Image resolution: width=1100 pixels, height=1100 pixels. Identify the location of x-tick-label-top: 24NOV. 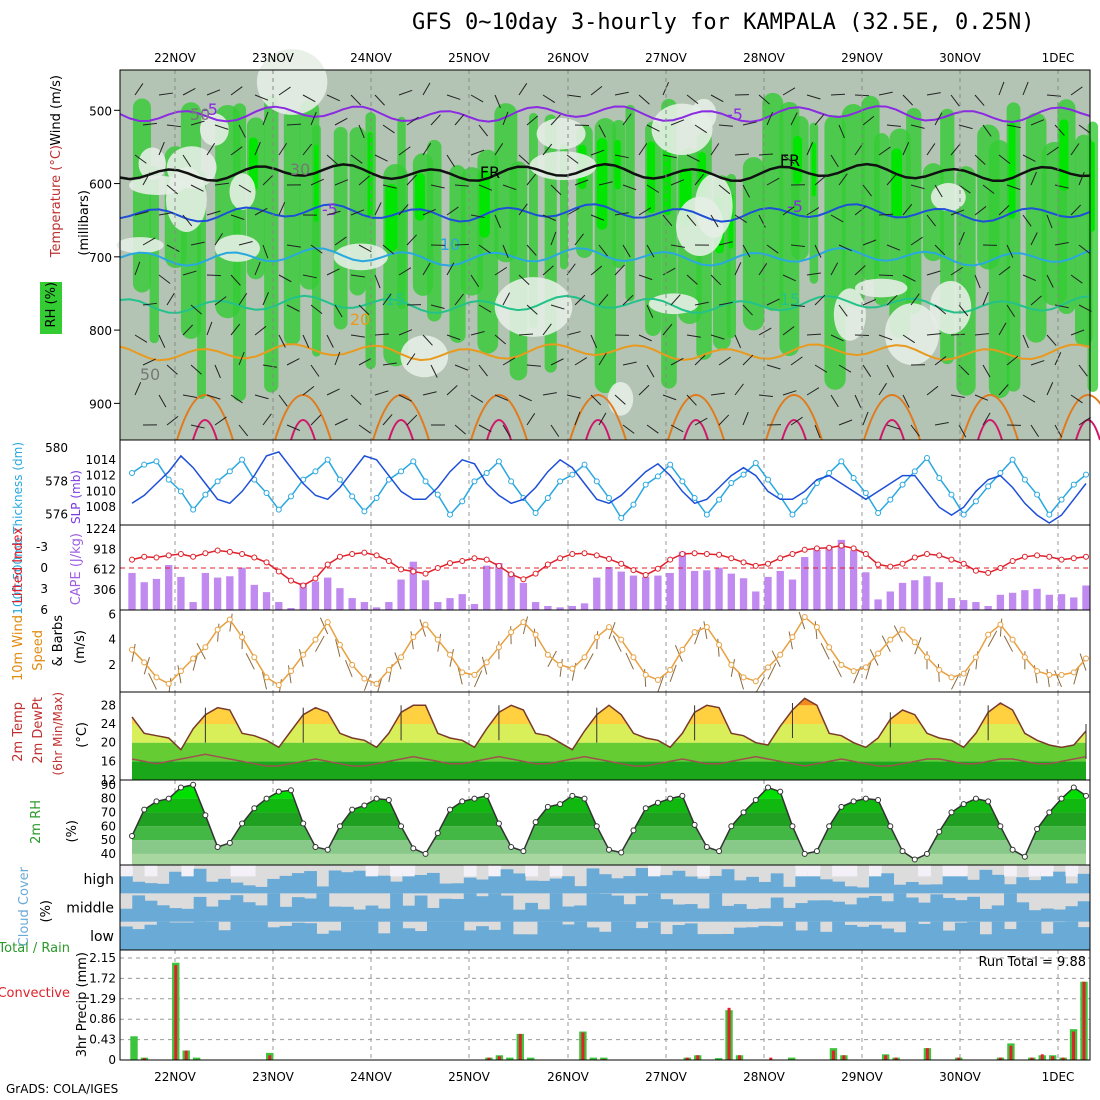
(371, 58).